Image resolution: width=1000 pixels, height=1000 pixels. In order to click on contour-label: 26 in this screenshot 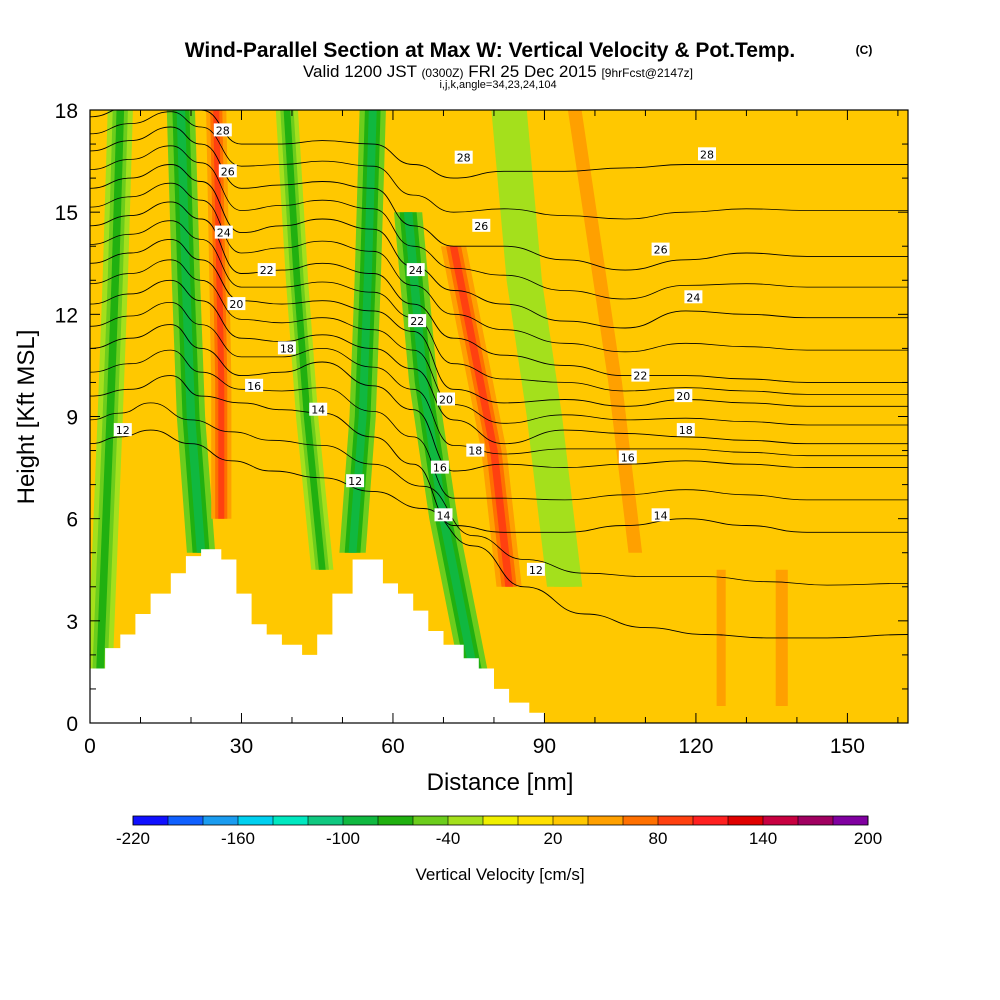, I will do `click(227, 171)`.